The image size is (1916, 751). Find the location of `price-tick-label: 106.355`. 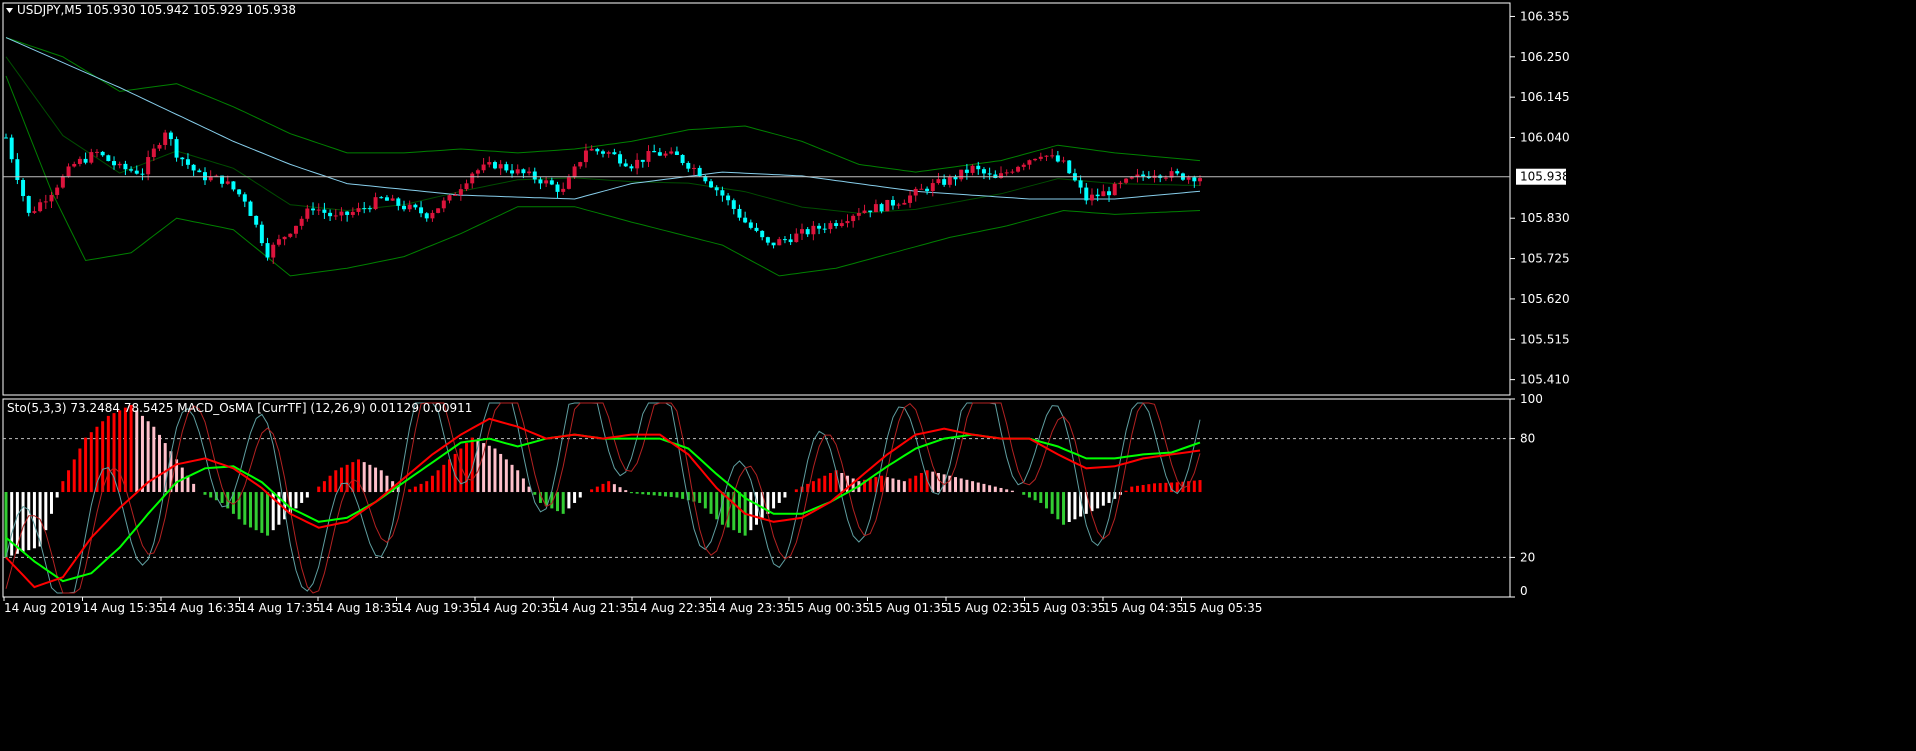

price-tick-label: 106.355 is located at coordinates (1545, 16).